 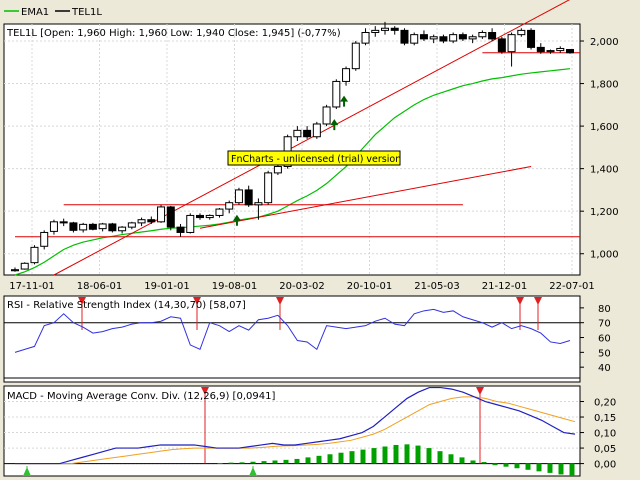 I want to click on price-y-tick-label: 1,800, so click(x=604, y=85).